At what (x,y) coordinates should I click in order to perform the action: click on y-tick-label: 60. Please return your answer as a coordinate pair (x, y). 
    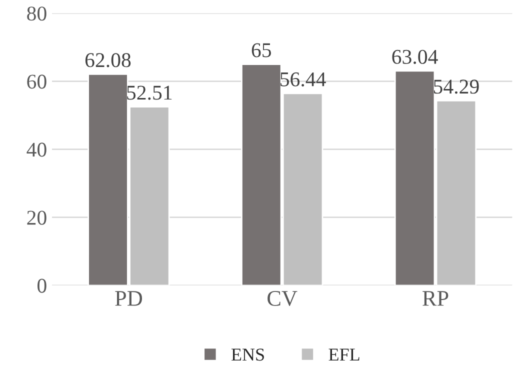
    Looking at the image, I should click on (36, 81).